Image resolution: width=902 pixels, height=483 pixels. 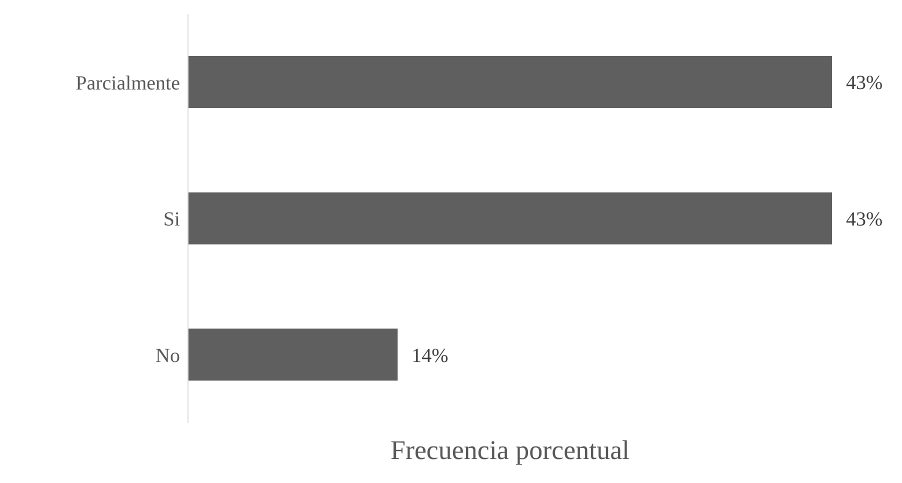 I want to click on y-tick-label: Si, so click(x=171, y=219).